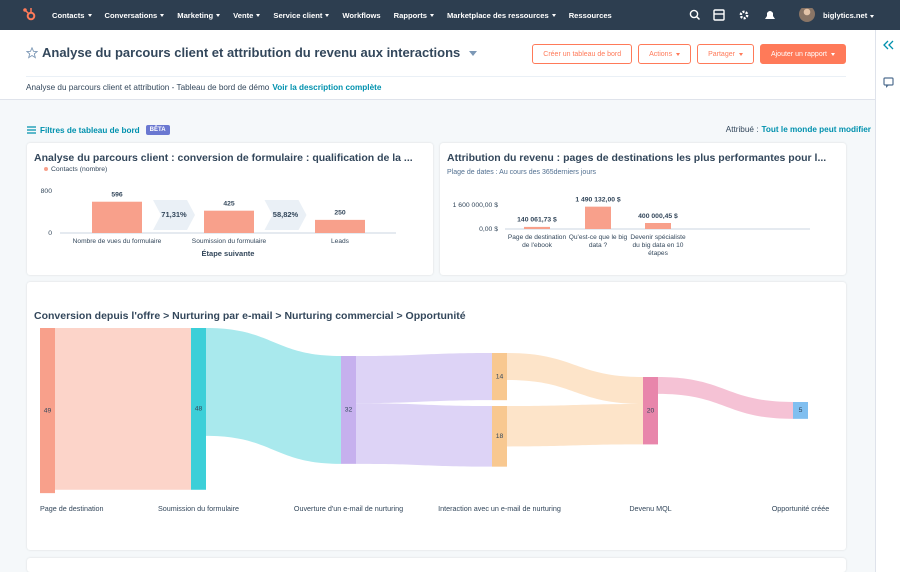 The height and width of the screenshot is (572, 900). What do you see at coordinates (537, 220) in the screenshot?
I see `value-label: 140 061,73 $` at bounding box center [537, 220].